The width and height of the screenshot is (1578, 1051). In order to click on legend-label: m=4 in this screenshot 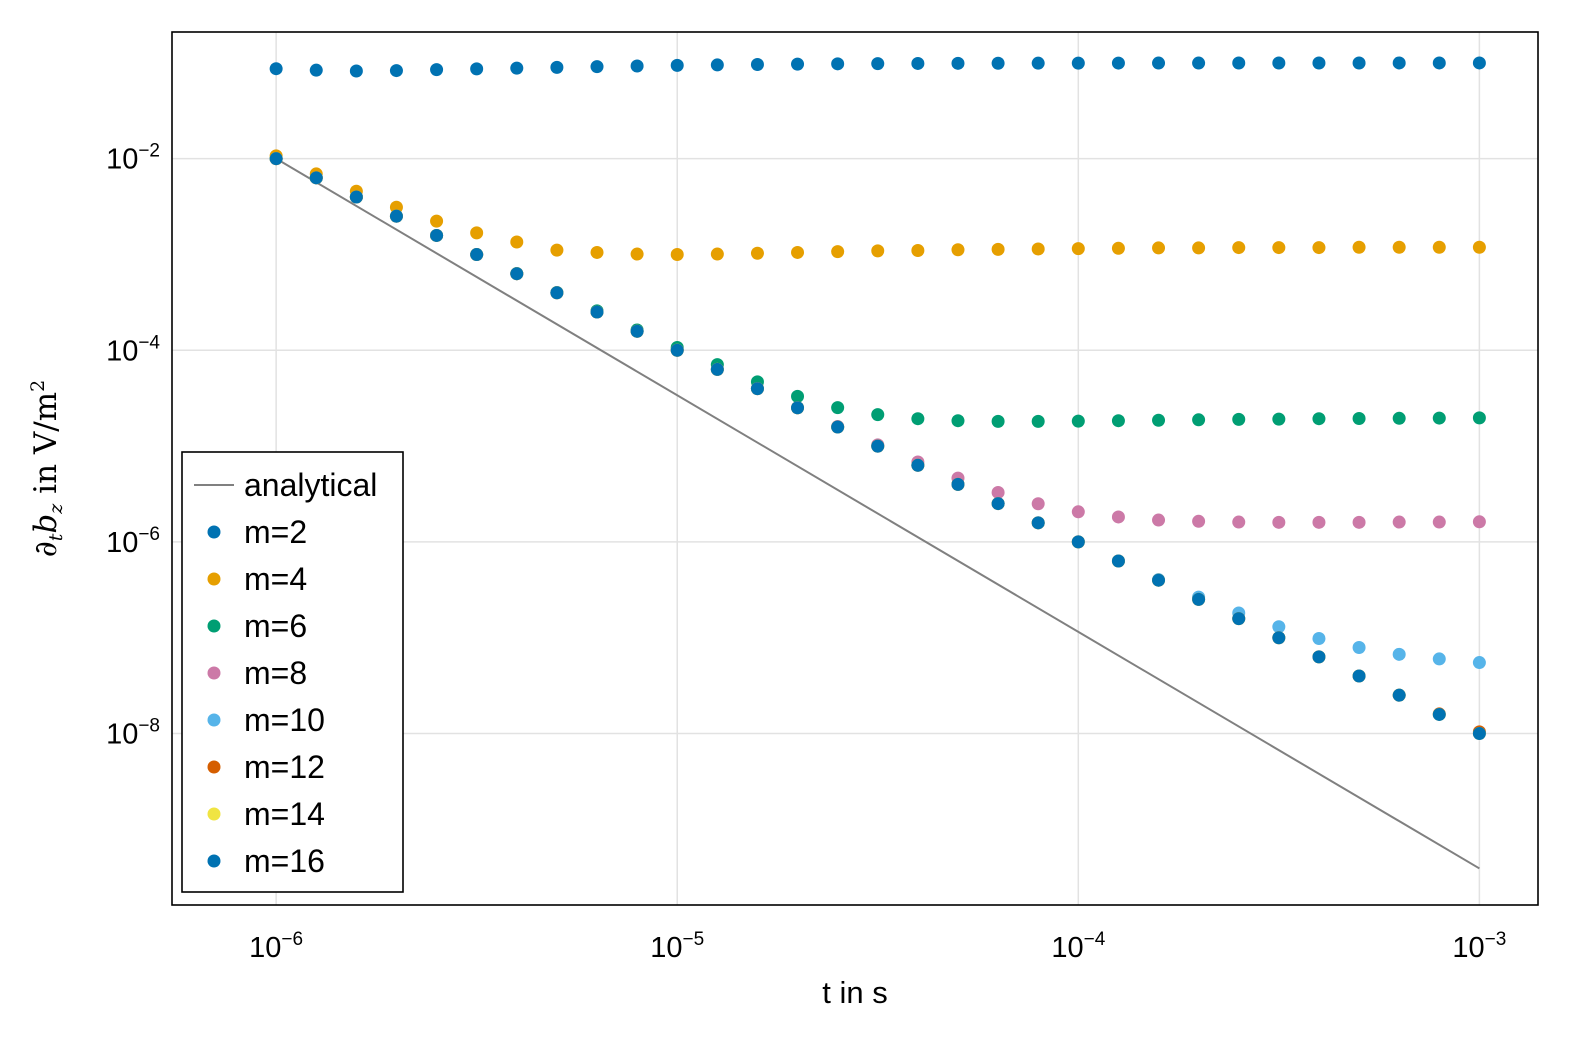, I will do `click(275, 579)`.